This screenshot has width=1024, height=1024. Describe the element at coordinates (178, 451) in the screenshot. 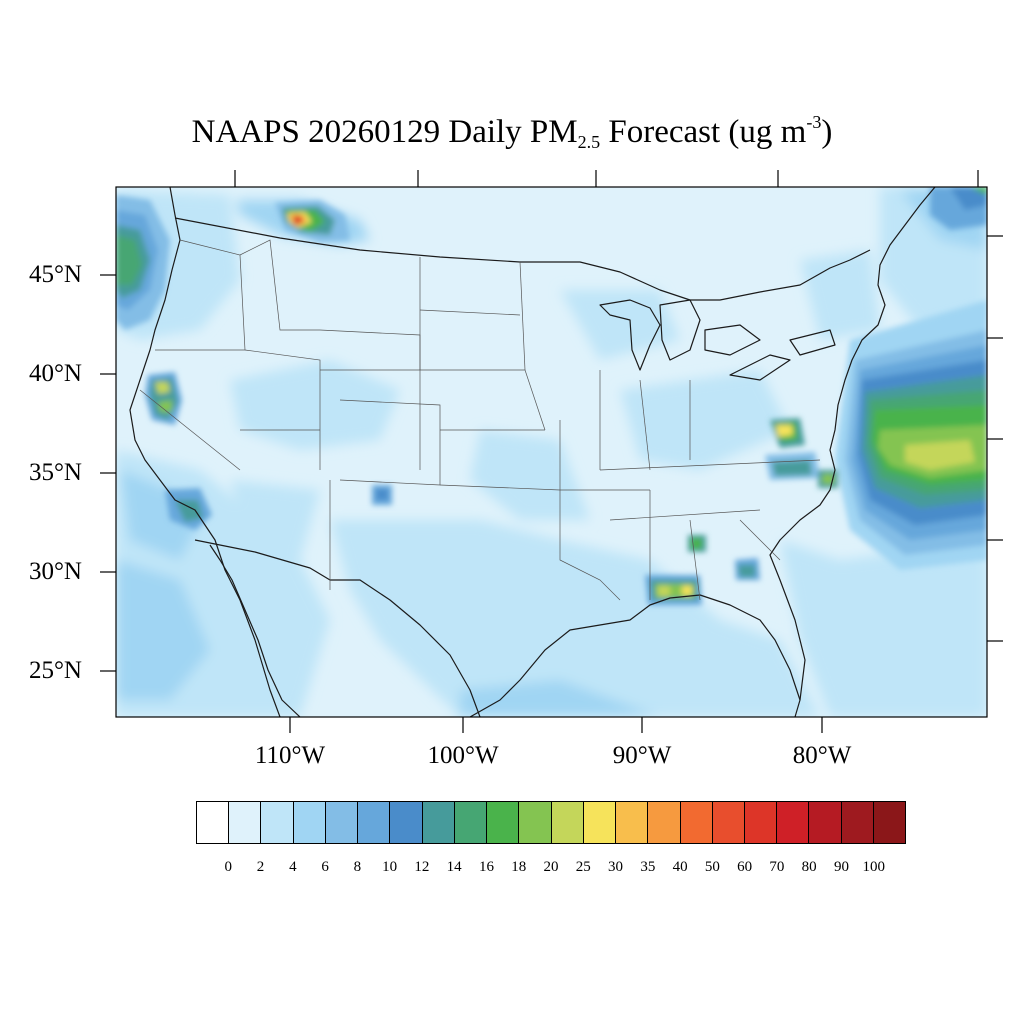

I see `pm25-hotspot-california` at that location.